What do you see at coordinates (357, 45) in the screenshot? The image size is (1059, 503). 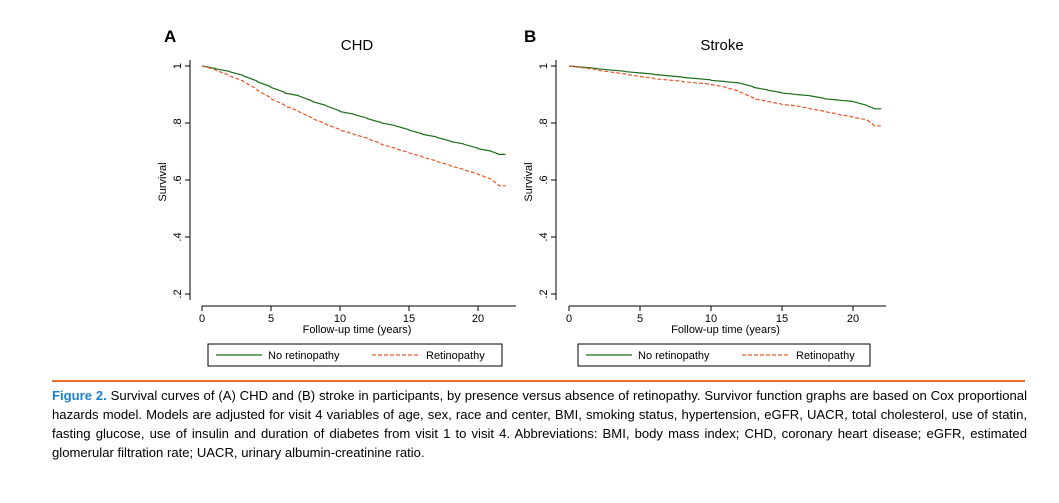 I see `chart-title: CHD` at bounding box center [357, 45].